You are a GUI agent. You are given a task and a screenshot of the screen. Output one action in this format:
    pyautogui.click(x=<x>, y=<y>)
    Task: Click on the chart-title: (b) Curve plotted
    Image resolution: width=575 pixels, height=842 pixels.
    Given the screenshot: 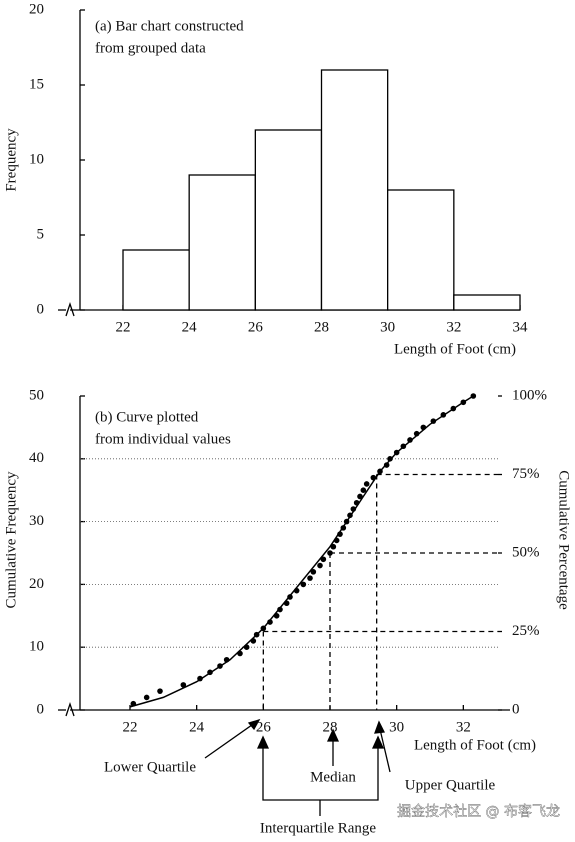 What is the action you would take?
    pyautogui.click(x=147, y=417)
    